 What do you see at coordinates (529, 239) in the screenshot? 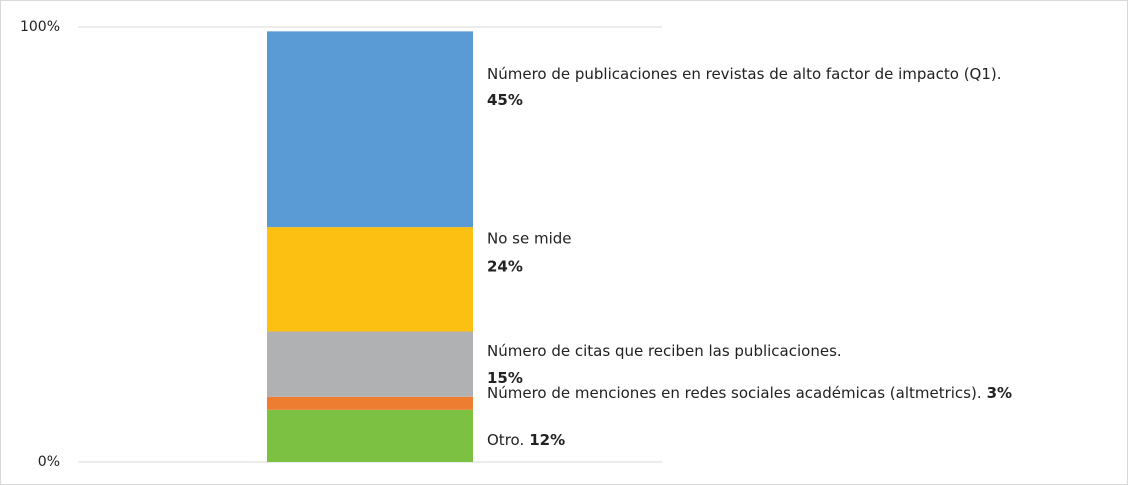
I see `series-name: No se mide` at bounding box center [529, 239].